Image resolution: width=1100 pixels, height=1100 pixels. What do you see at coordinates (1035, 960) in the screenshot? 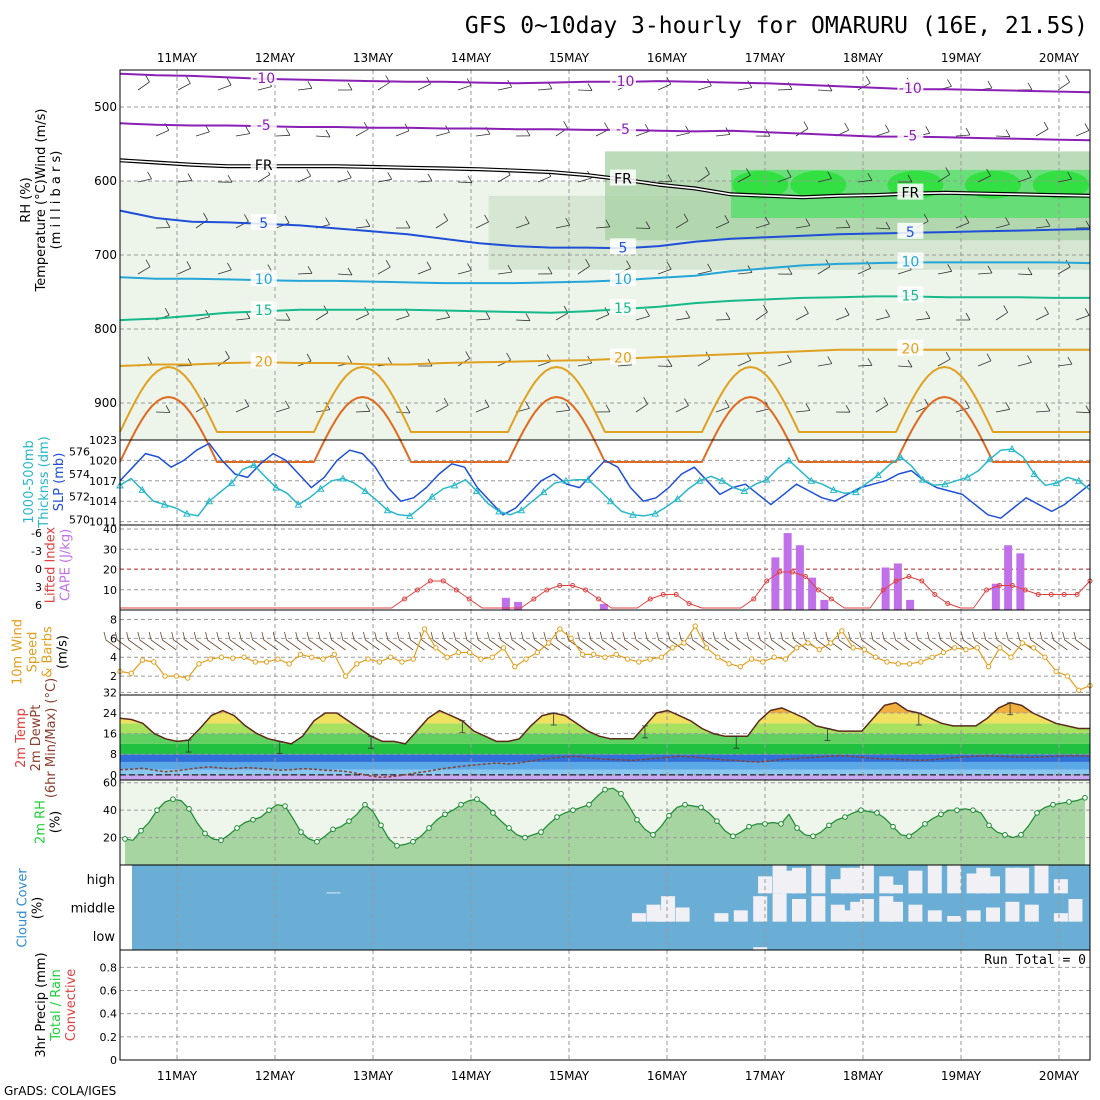
I see `run-total-text: Run Total = 0` at bounding box center [1035, 960].